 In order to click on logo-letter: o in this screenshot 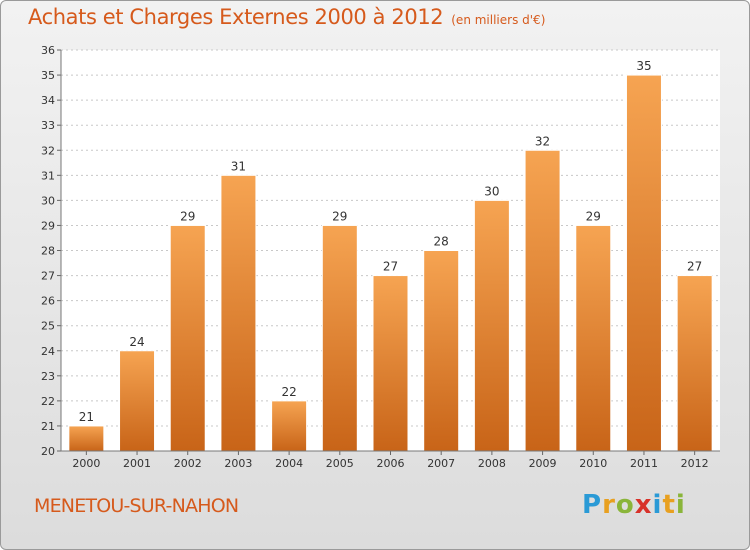, I will do `click(625, 505)`.